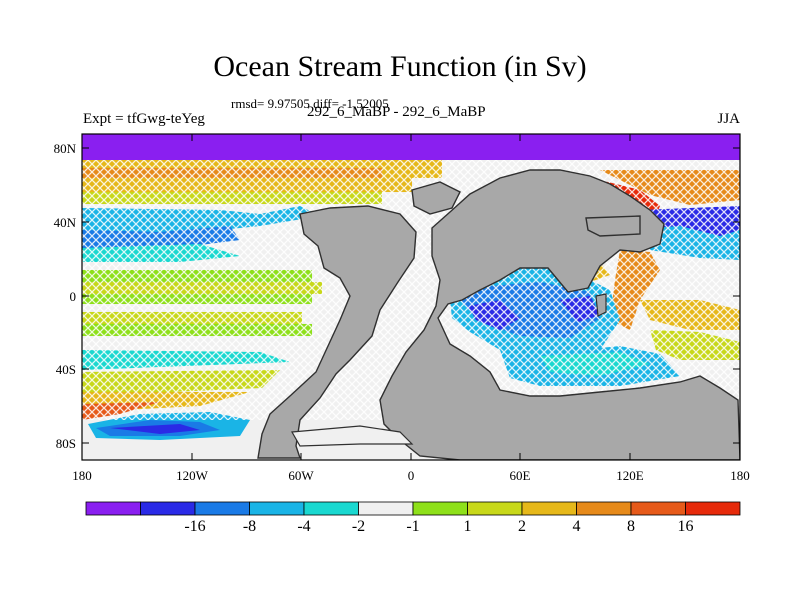  I want to click on colorbar-label: -1, so click(413, 526).